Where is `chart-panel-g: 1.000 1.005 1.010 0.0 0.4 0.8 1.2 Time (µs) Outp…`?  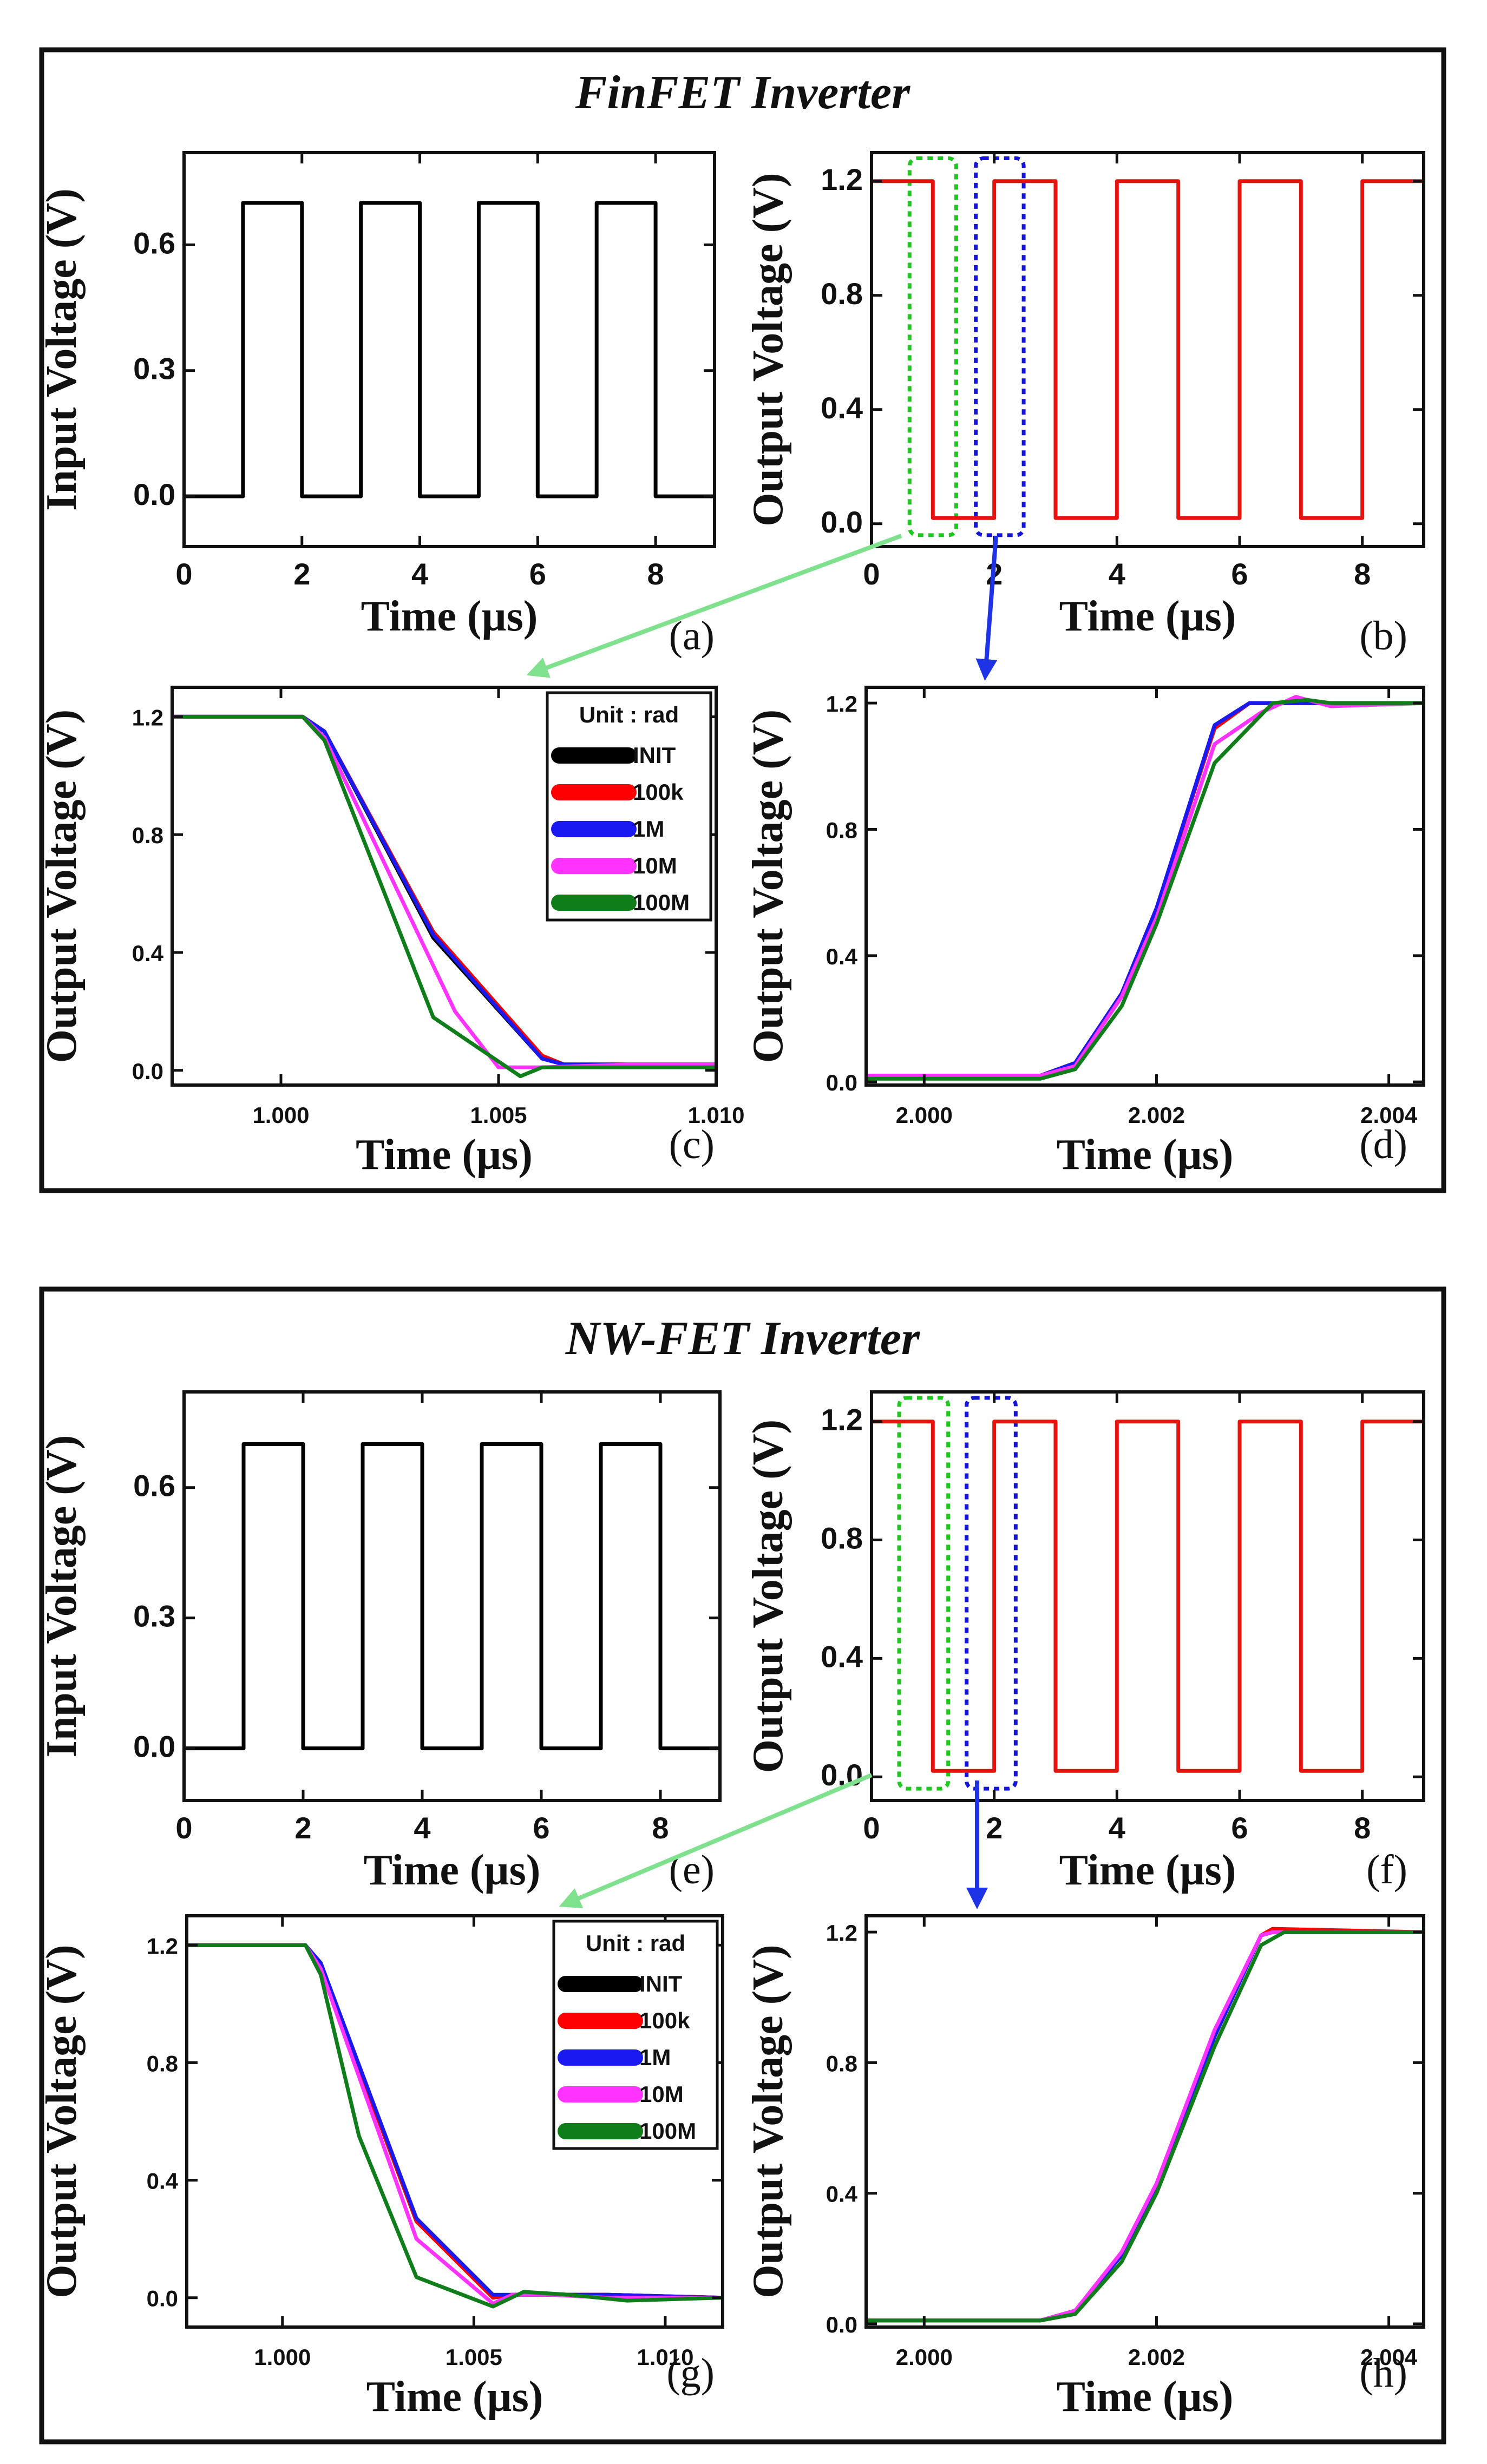 chart-panel-g: 1.000 1.005 1.010 0.0 0.4 0.8 1.2 Time (µs) Outp… is located at coordinates (381, 2167).